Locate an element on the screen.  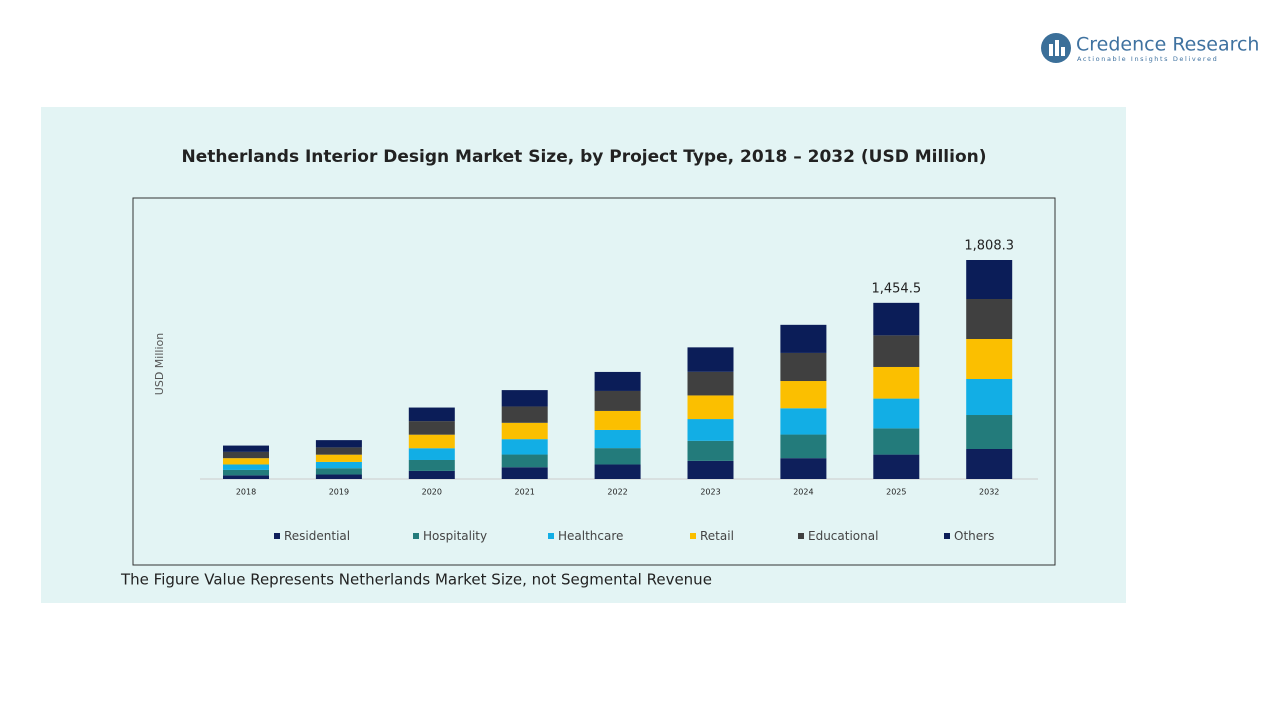
logo-name: Credence Research is located at coordinates (1167, 45).